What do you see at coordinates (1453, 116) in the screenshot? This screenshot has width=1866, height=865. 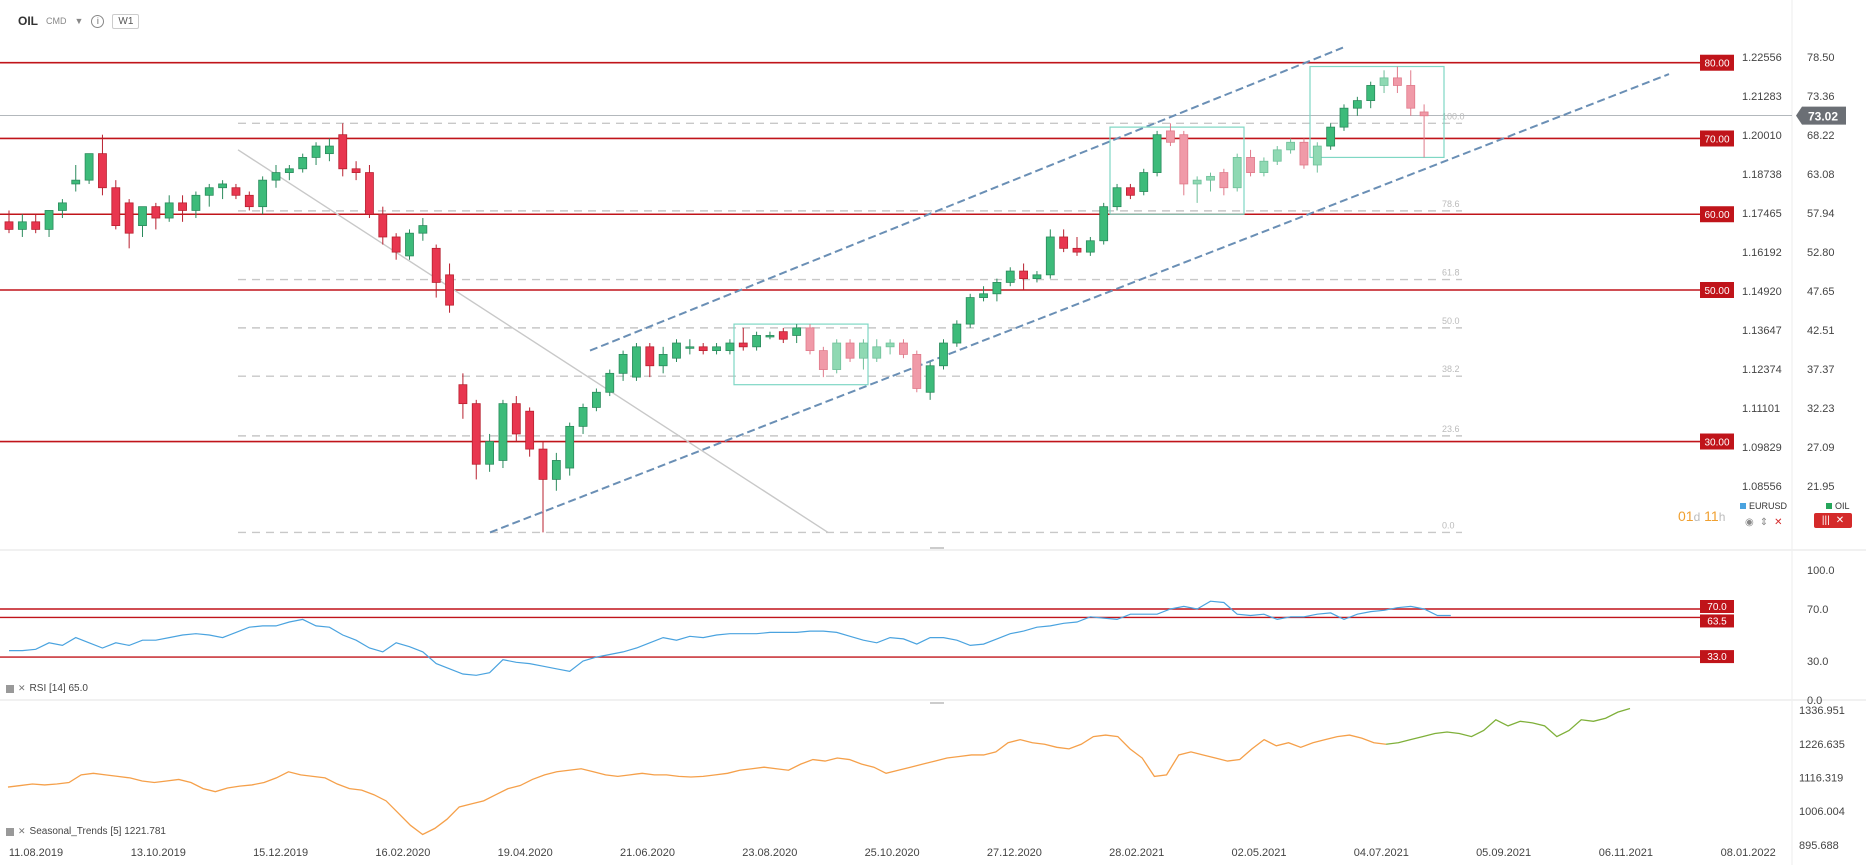 I see `fib-label: 100.0` at bounding box center [1453, 116].